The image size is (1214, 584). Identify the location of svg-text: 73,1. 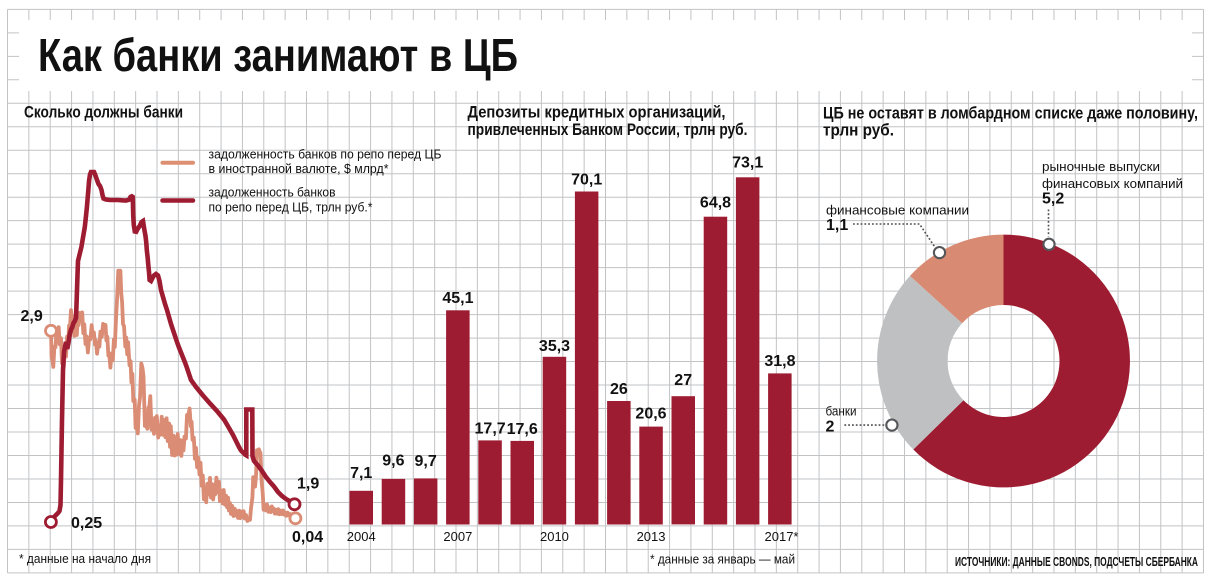
(747, 163).